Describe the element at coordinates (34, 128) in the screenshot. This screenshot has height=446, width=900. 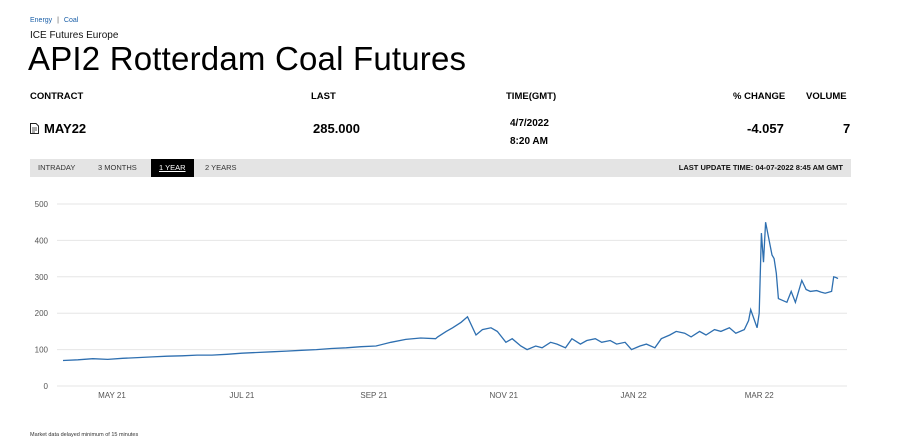
I see `document-icon` at that location.